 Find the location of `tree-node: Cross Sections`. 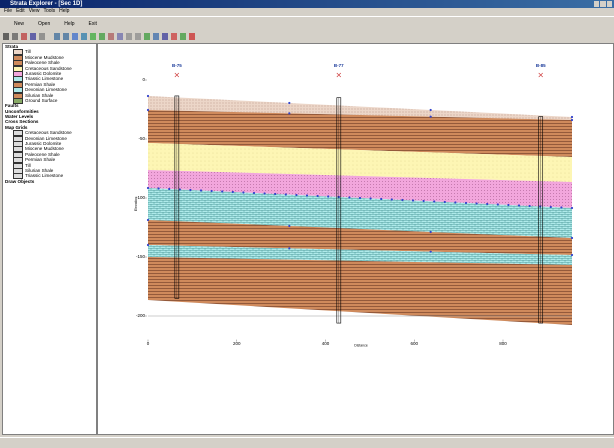

tree-node: Cross Sections is located at coordinates (49, 121).